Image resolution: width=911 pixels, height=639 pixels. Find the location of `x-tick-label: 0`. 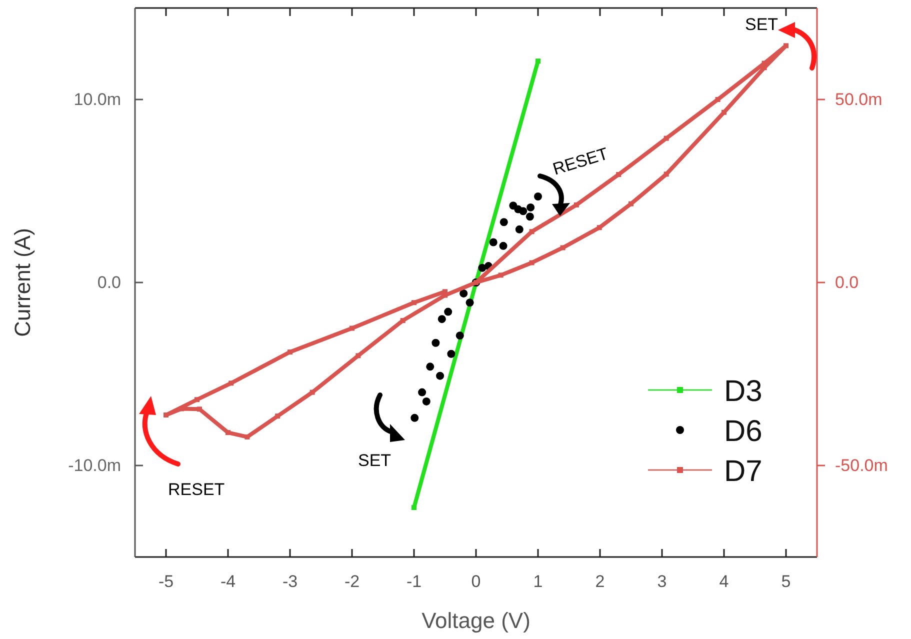

x-tick-label: 0 is located at coordinates (476, 582).